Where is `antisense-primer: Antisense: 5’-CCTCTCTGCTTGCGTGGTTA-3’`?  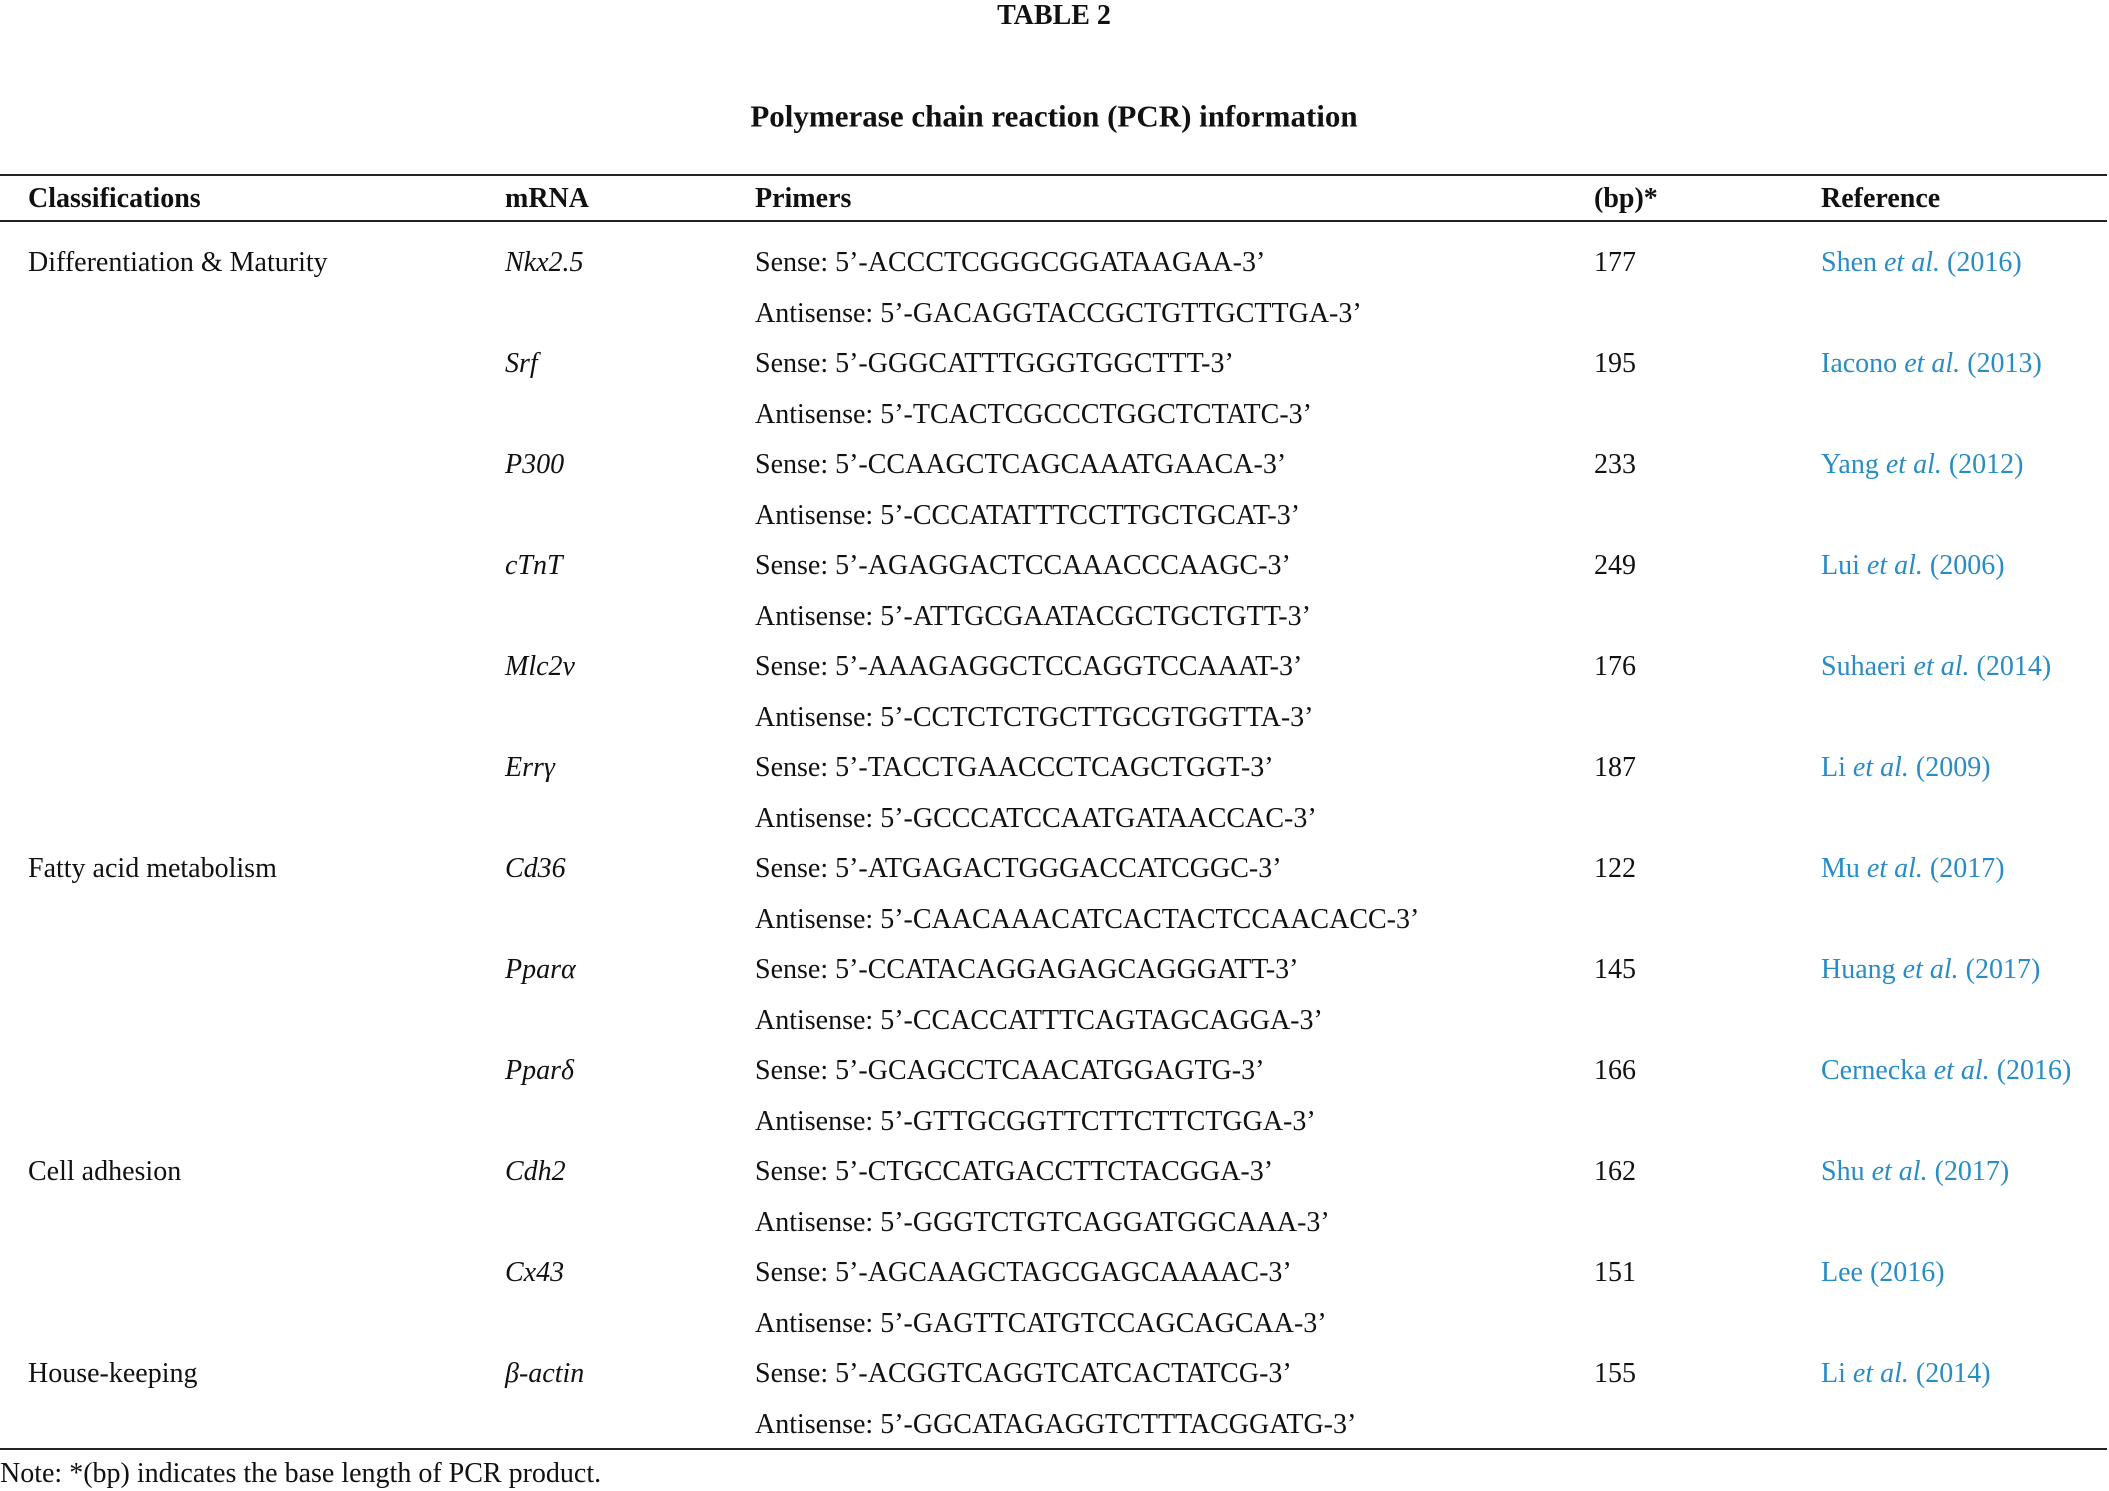 antisense-primer: Antisense: 5’-CCTCTCTGCTTGCGTGGTTA-3’ is located at coordinates (1034, 717).